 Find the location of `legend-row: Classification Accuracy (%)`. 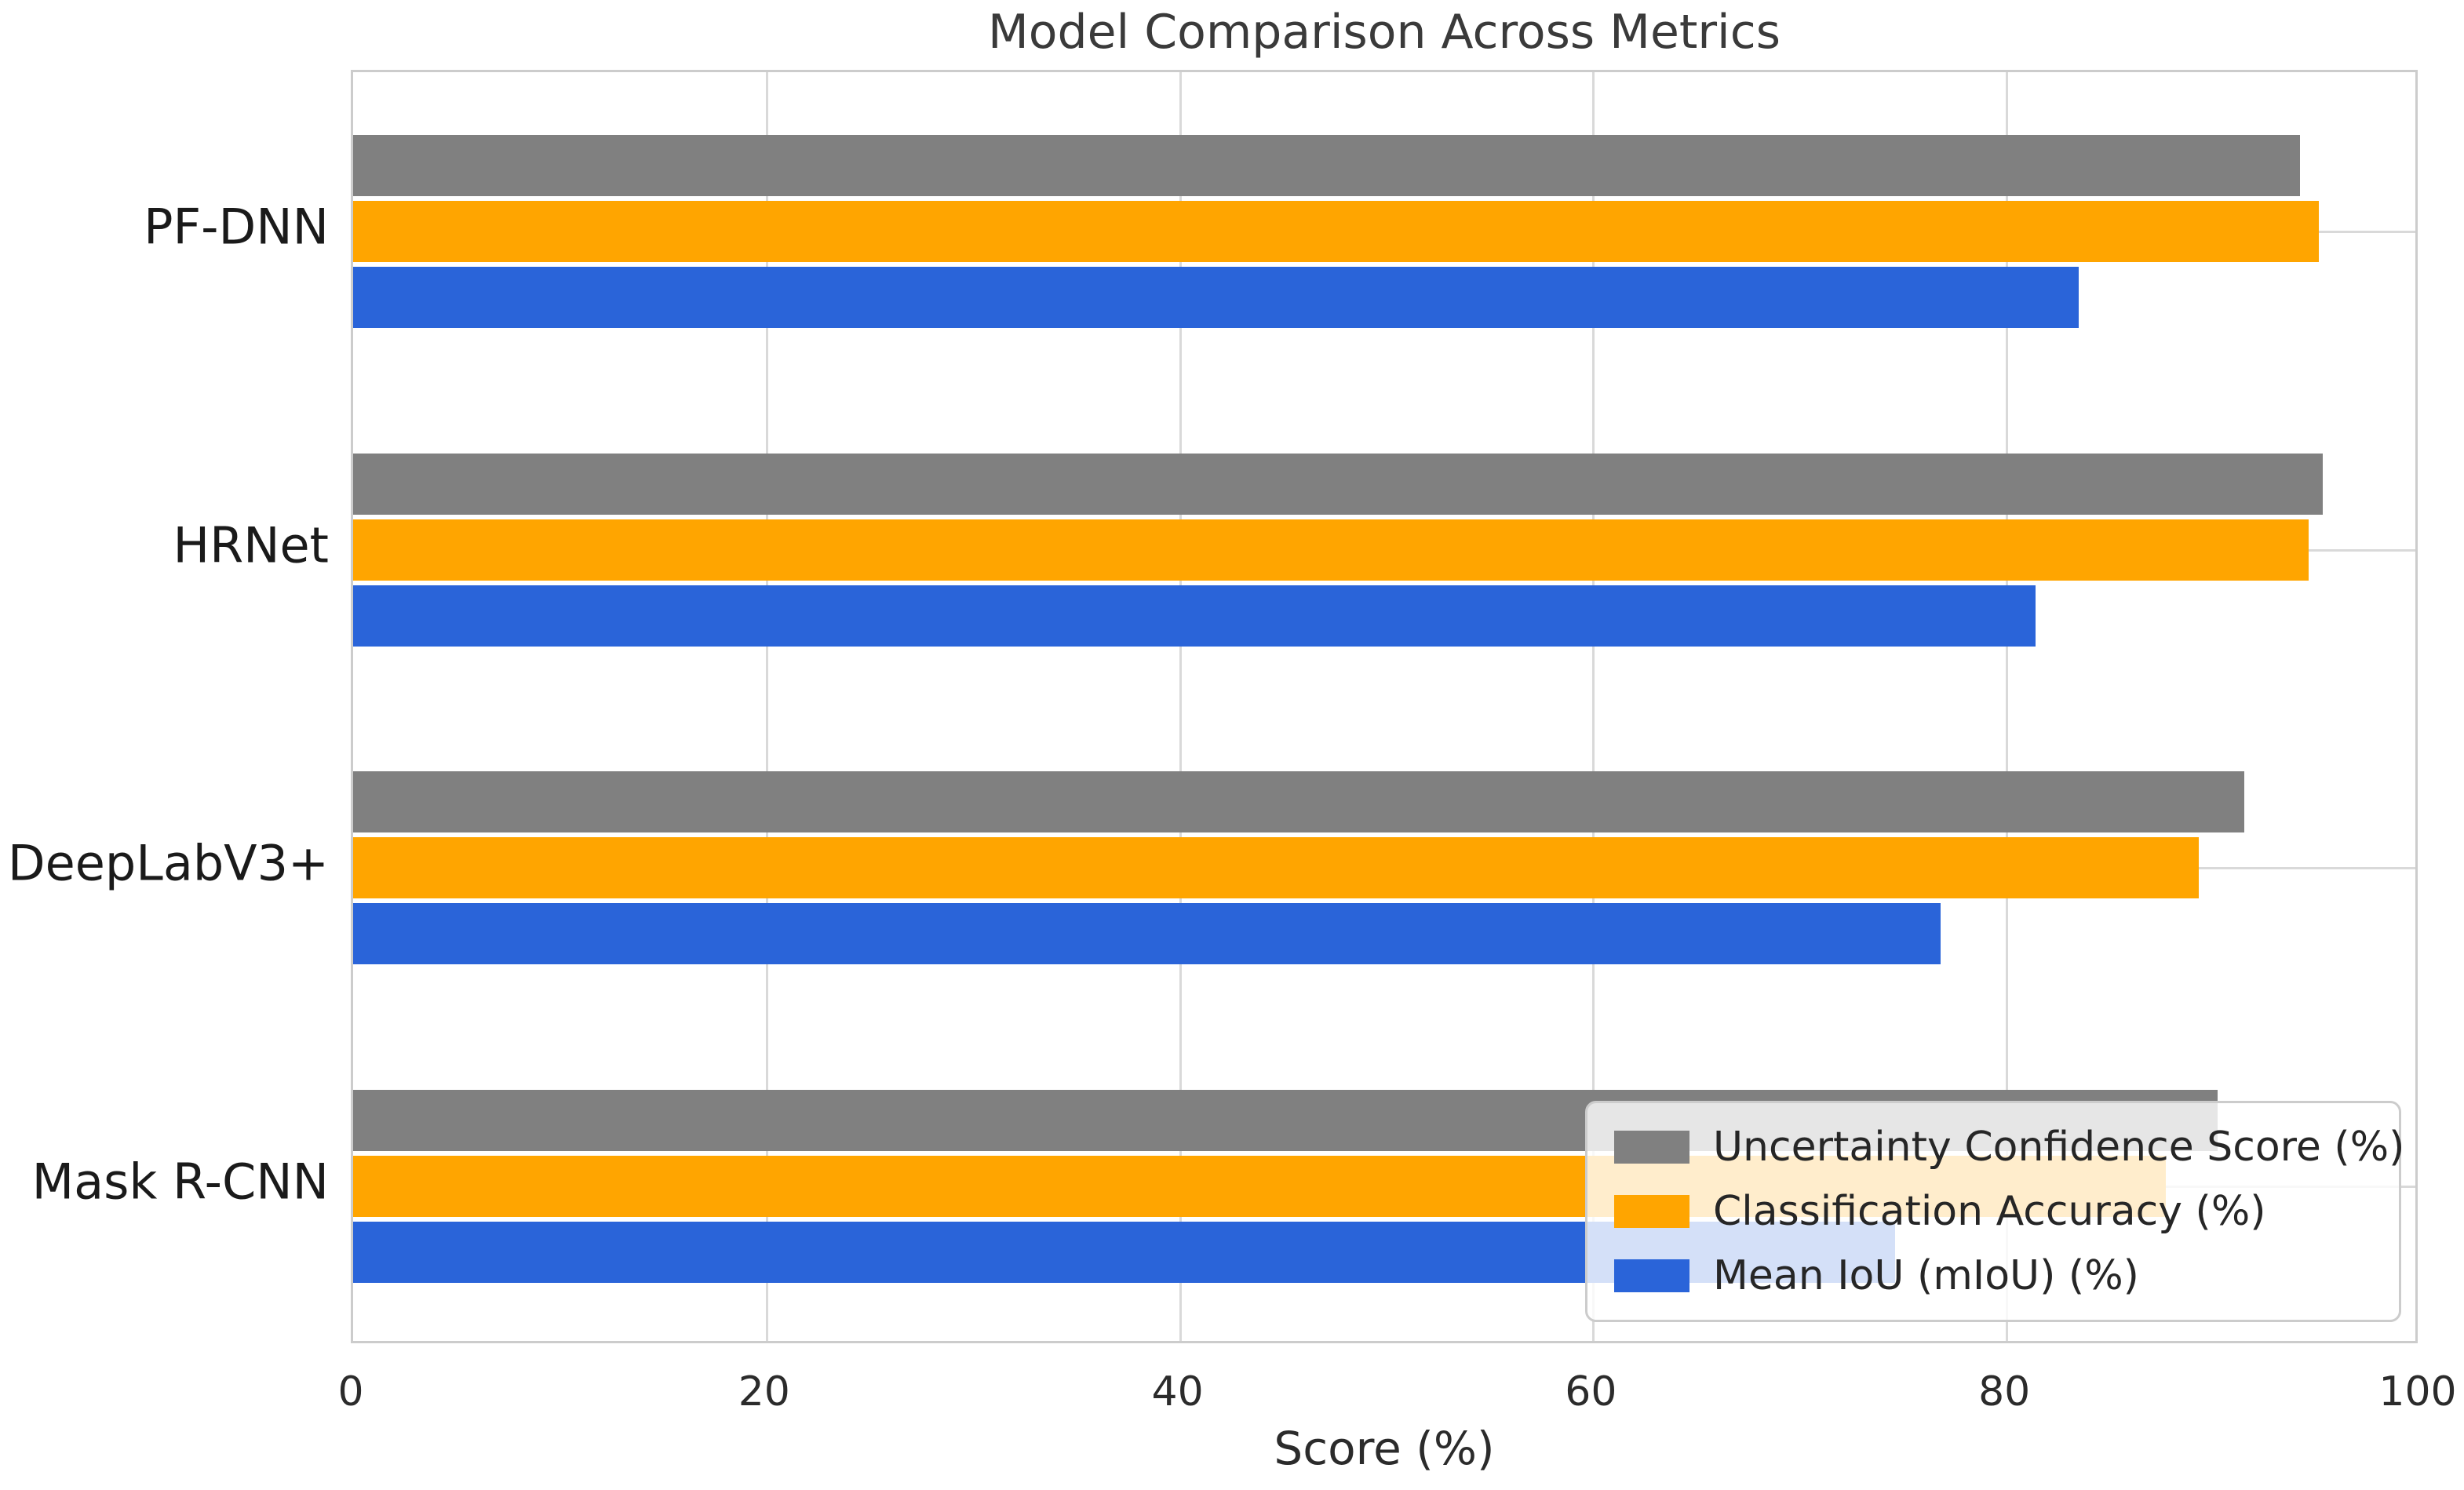

legend-row: Classification Accuracy (%) is located at coordinates (1993, 1211).